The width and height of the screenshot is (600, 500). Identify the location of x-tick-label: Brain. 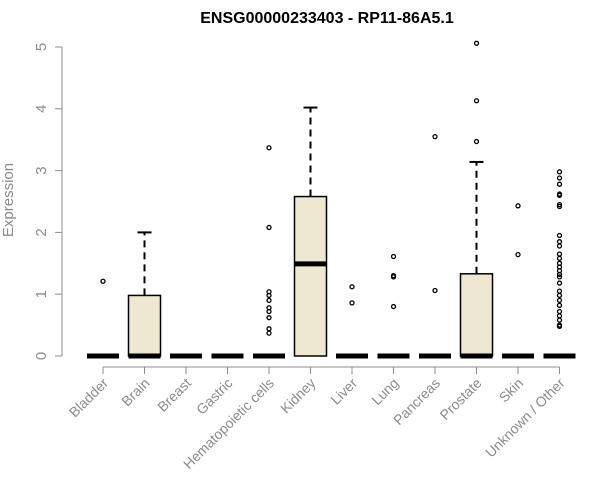
(135, 392).